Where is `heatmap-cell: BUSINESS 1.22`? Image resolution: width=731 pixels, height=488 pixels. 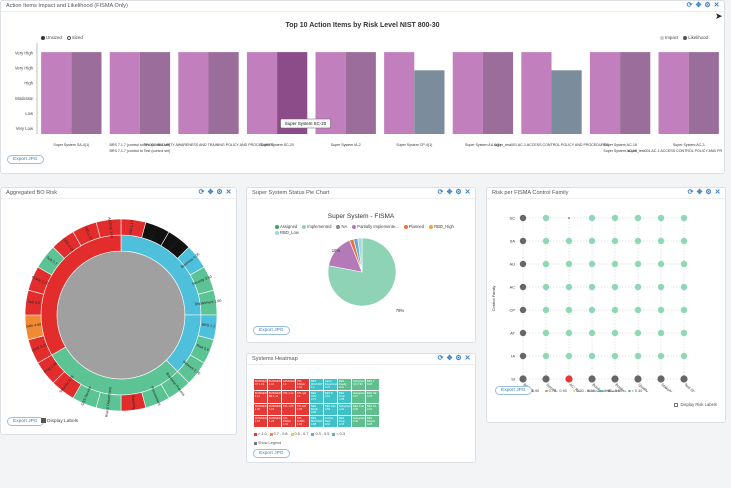
heatmap-cell: BUSINESS 1.22 is located at coordinates (274, 421).